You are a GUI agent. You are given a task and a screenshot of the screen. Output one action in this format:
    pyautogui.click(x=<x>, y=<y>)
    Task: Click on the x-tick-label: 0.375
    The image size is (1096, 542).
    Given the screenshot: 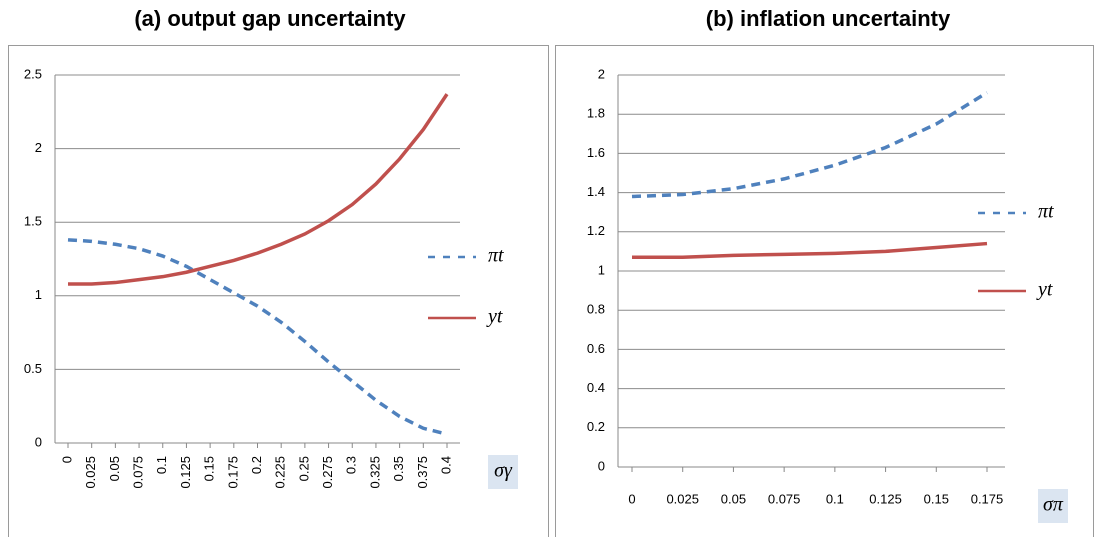 What is the action you would take?
    pyautogui.click(x=422, y=472)
    